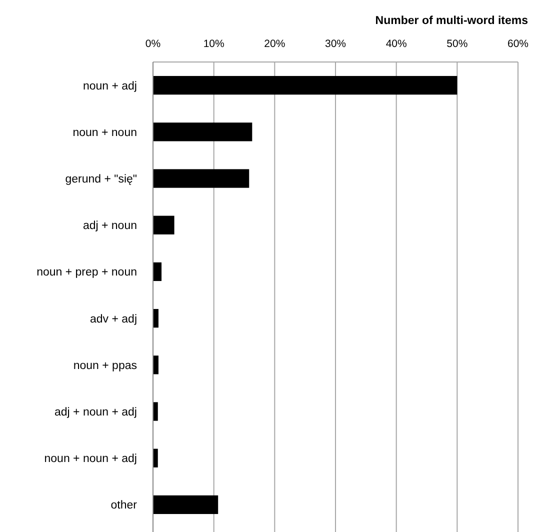 The image size is (537, 532). I want to click on y-tick-label: other, so click(124, 506).